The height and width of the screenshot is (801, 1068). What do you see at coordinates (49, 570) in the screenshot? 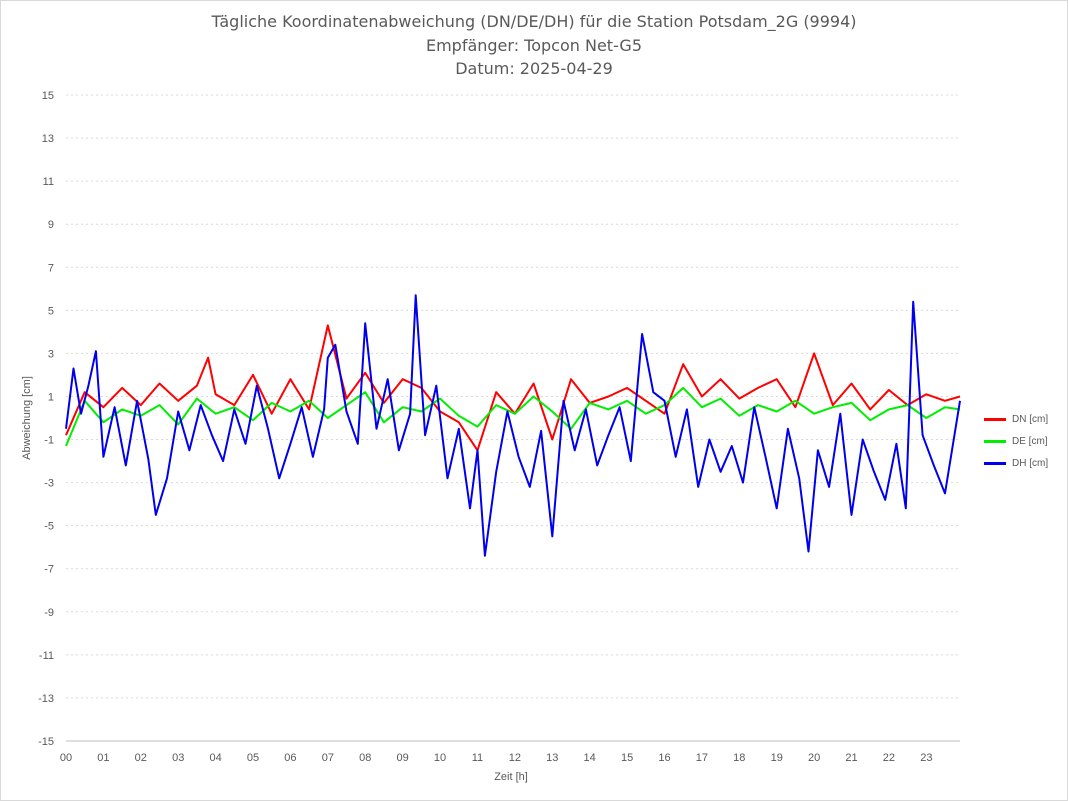
I see `y-tick-label: -7` at bounding box center [49, 570].